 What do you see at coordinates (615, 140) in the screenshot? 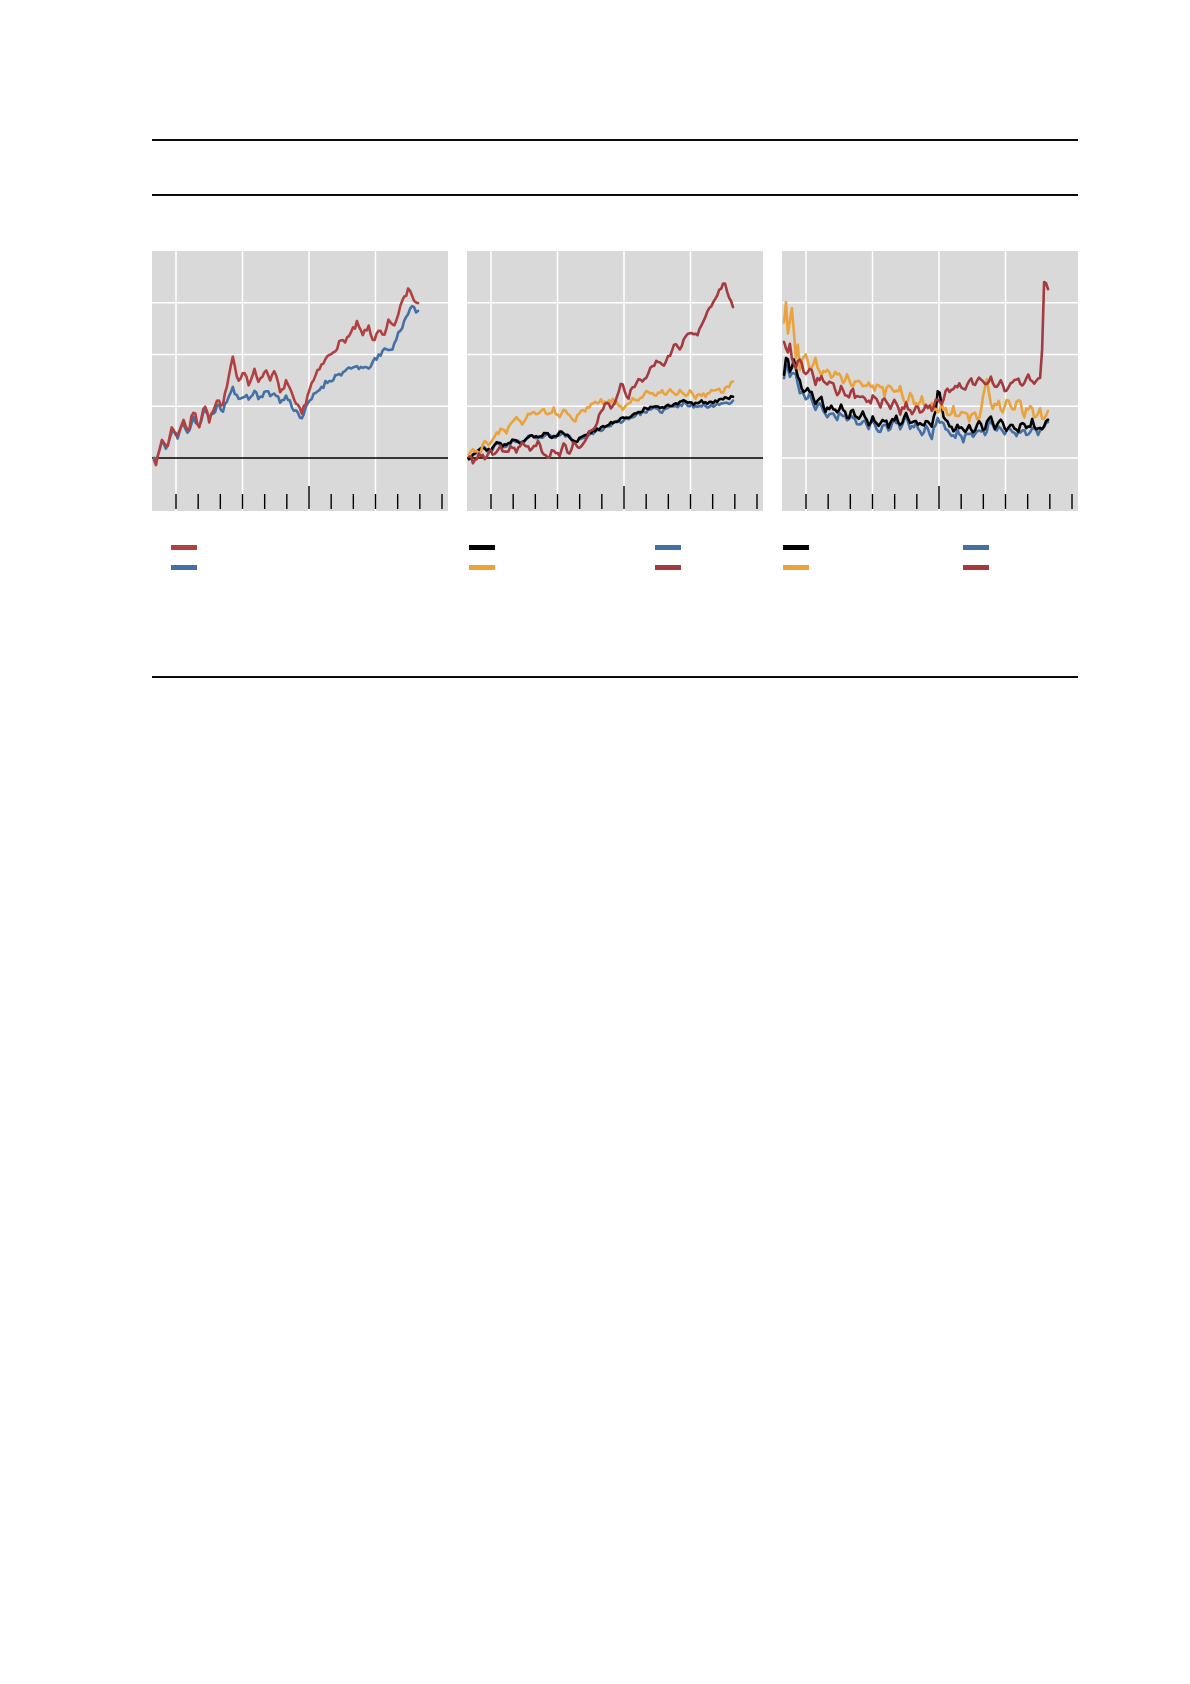
I see `header-top-rule` at bounding box center [615, 140].